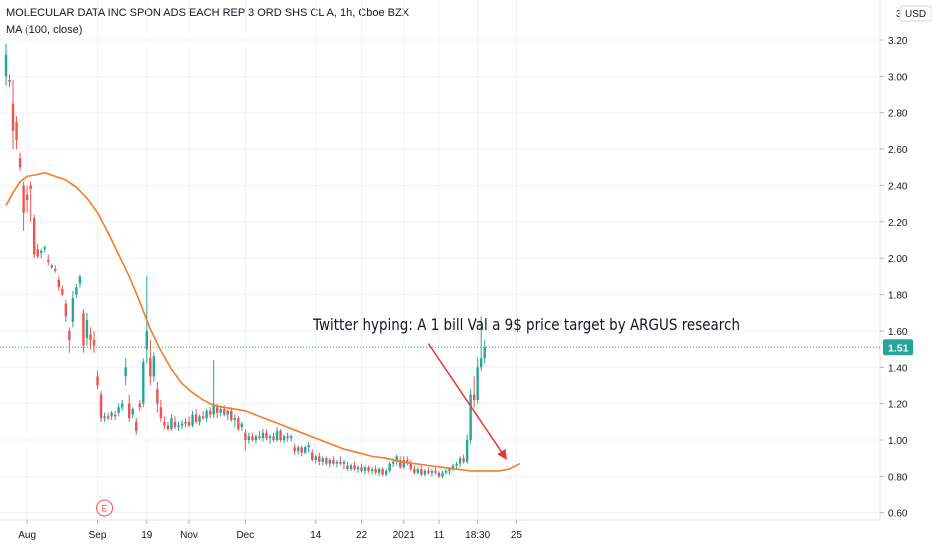  Describe the element at coordinates (105, 508) in the screenshot. I see `earnings-marker` at that location.